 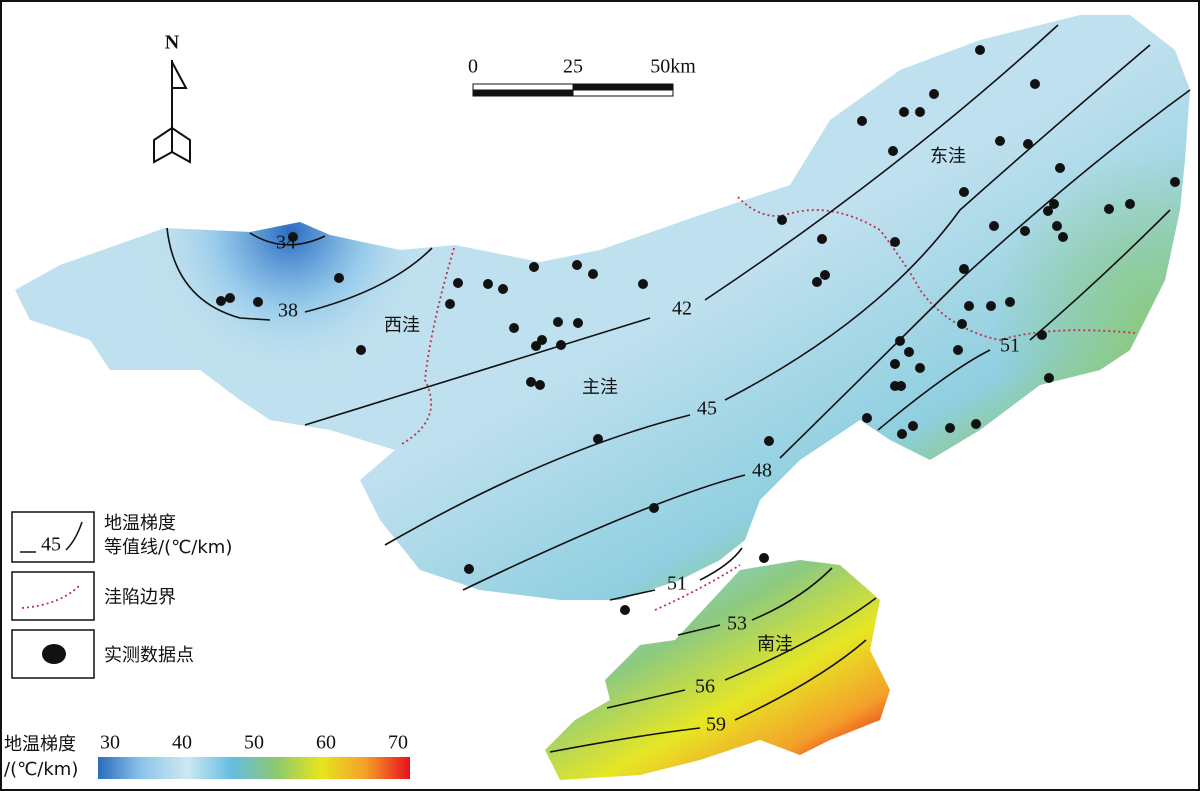 I want to click on north-arrow: N, so click(x=172, y=98).